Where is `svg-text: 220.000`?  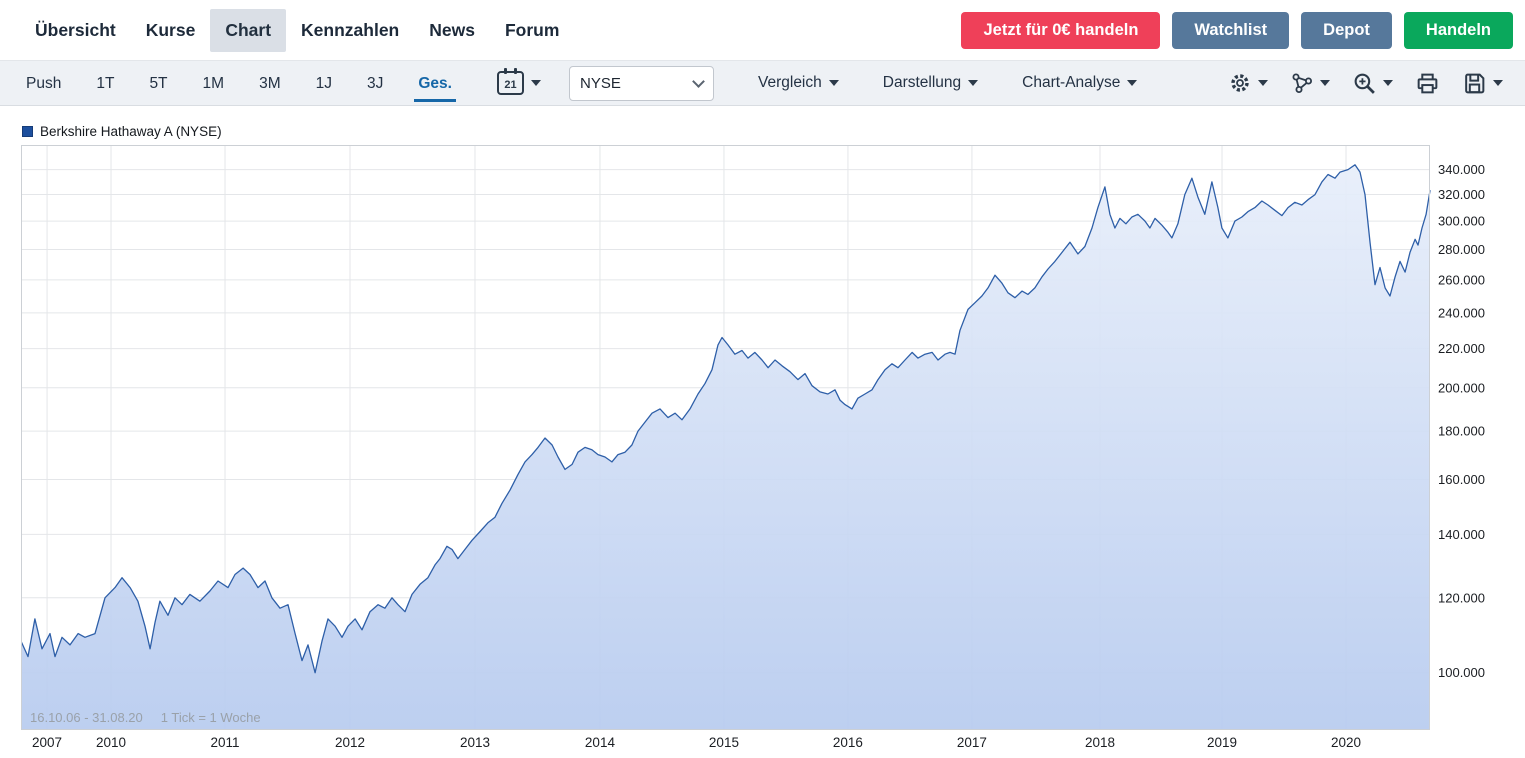
svg-text: 220.000 is located at coordinates (1461, 348).